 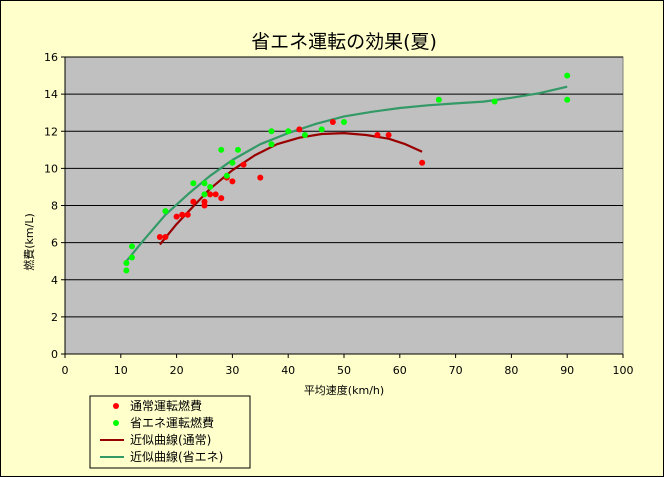 I want to click on x-tick-label: 20, so click(x=177, y=370).